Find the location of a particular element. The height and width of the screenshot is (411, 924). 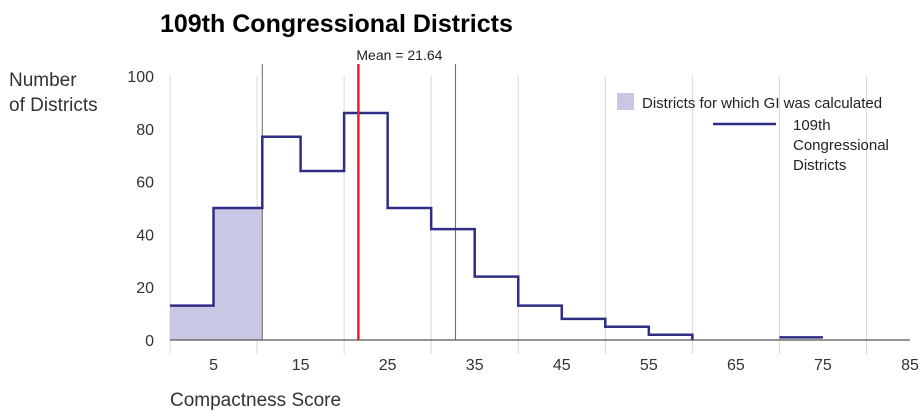

y-tick-label-20: 20 is located at coordinates (145, 288).